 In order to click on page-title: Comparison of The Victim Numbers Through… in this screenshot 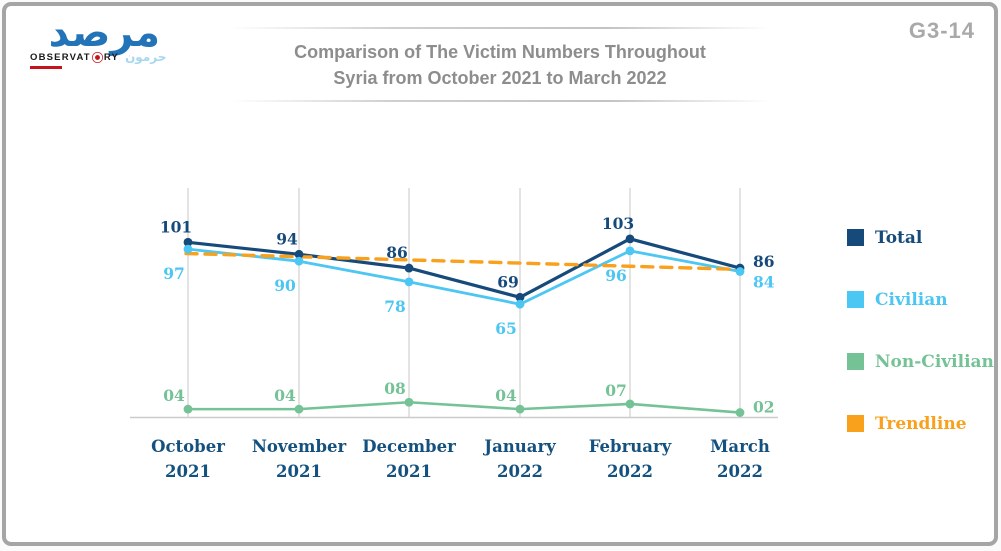, I will do `click(500, 64)`.